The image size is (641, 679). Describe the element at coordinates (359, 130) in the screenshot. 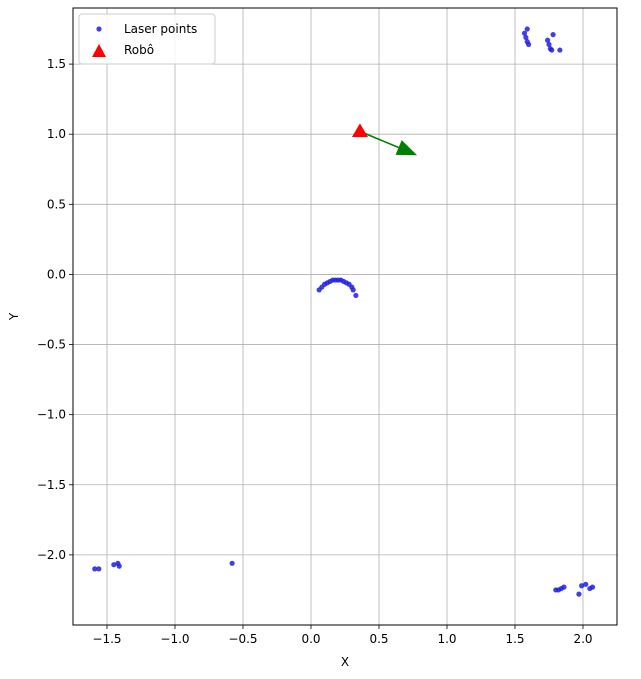

I see `point-robo` at that location.